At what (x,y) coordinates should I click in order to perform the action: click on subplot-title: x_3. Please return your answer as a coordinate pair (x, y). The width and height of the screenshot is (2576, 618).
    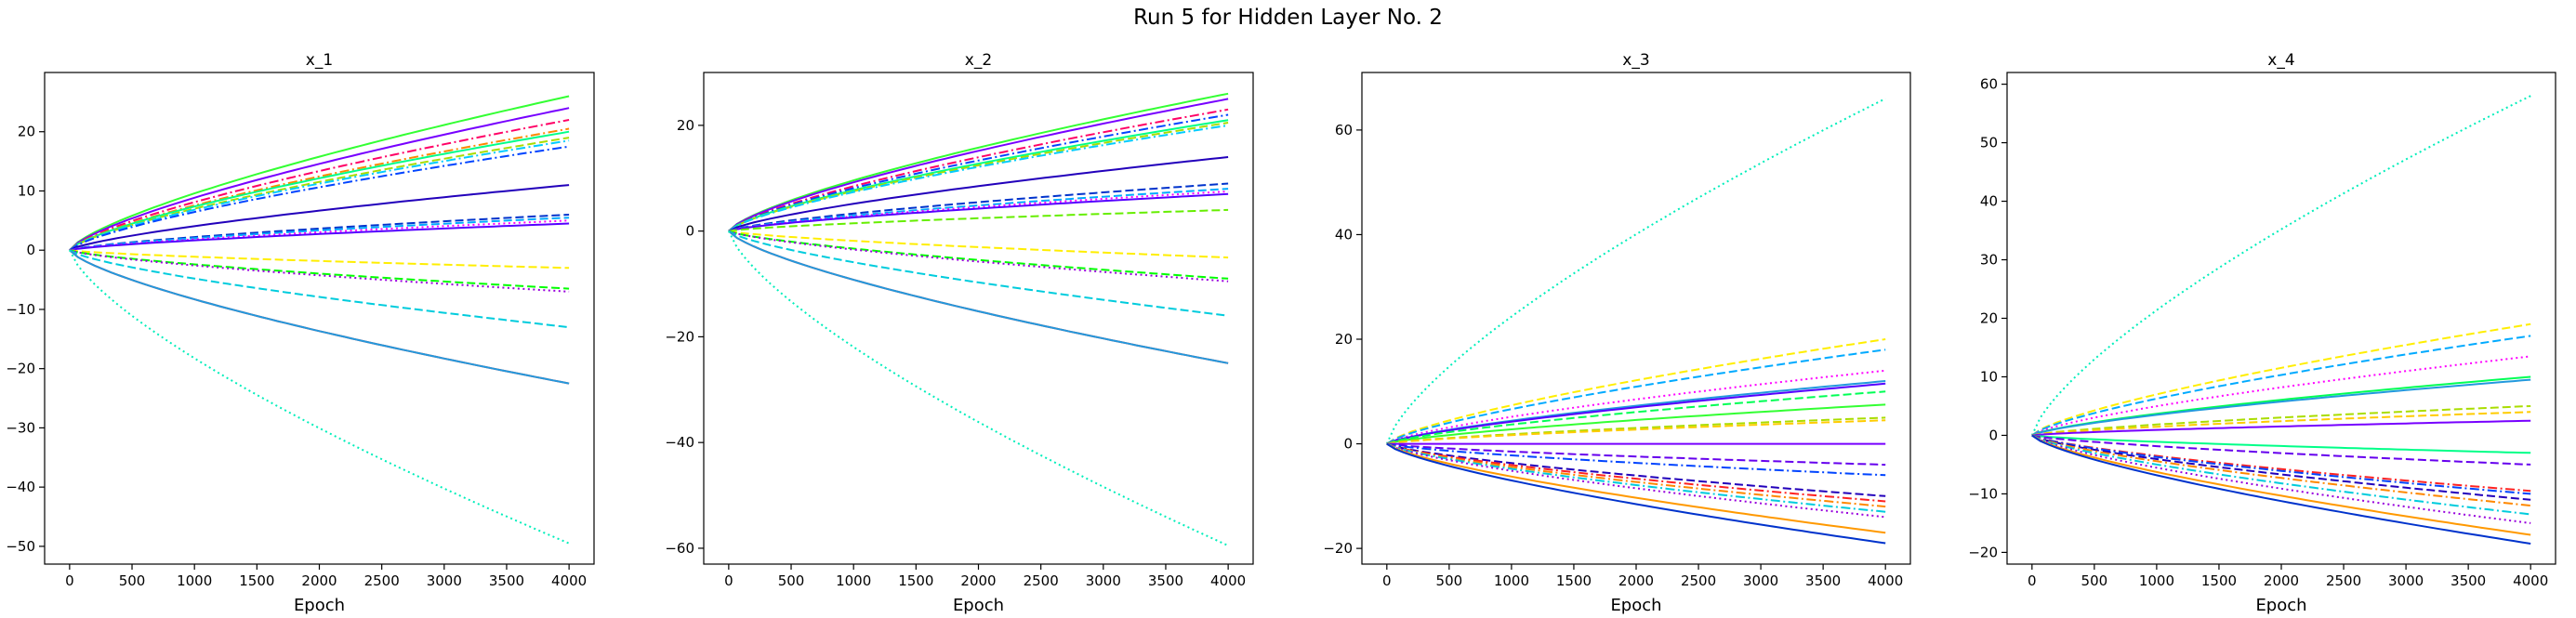
    Looking at the image, I should click on (1635, 60).